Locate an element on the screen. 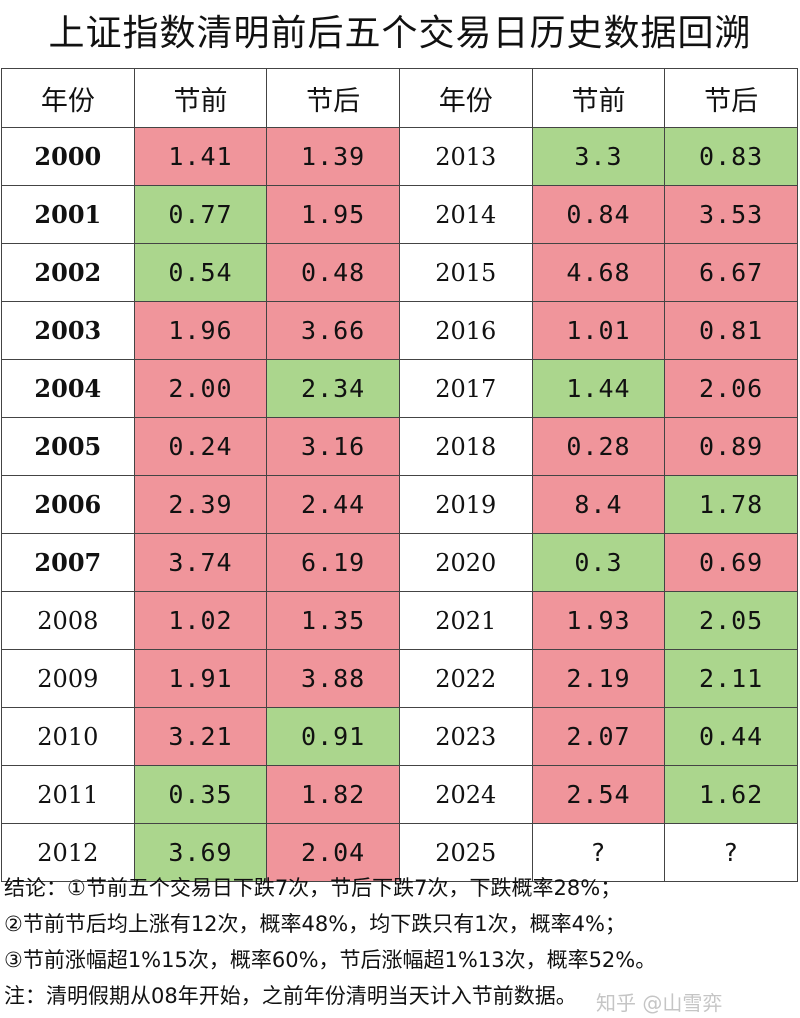  header-post-left: 节后 is located at coordinates (333, 98).